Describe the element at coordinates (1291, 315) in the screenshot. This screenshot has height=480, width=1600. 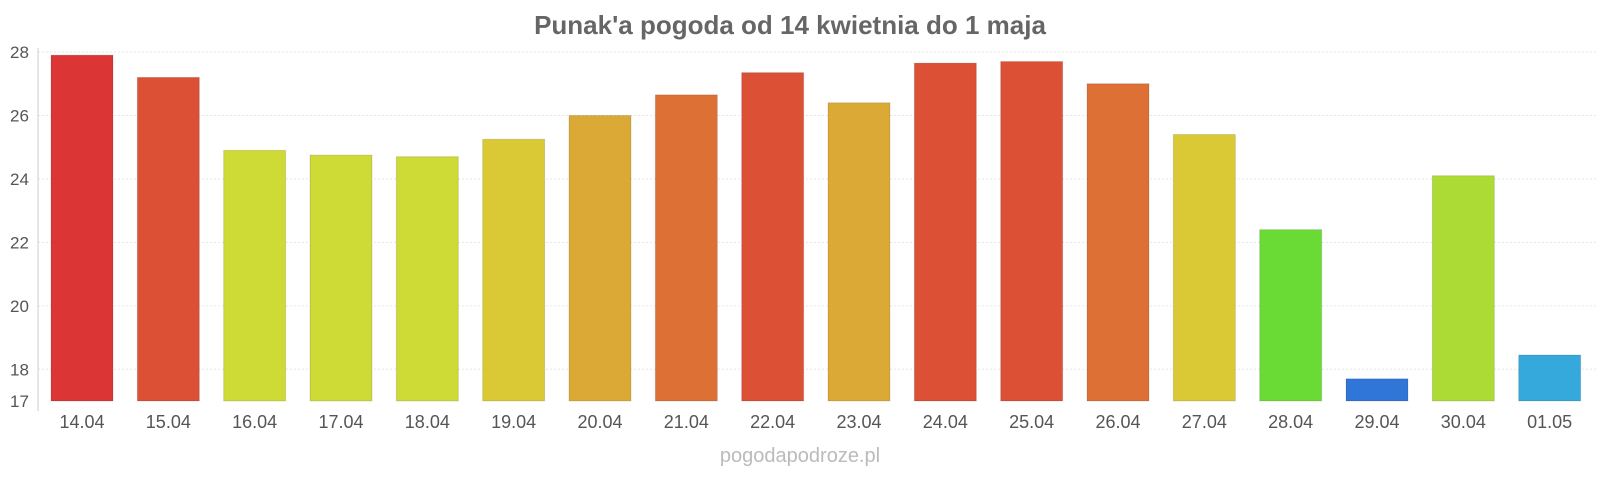
I see `bar-28.04` at that location.